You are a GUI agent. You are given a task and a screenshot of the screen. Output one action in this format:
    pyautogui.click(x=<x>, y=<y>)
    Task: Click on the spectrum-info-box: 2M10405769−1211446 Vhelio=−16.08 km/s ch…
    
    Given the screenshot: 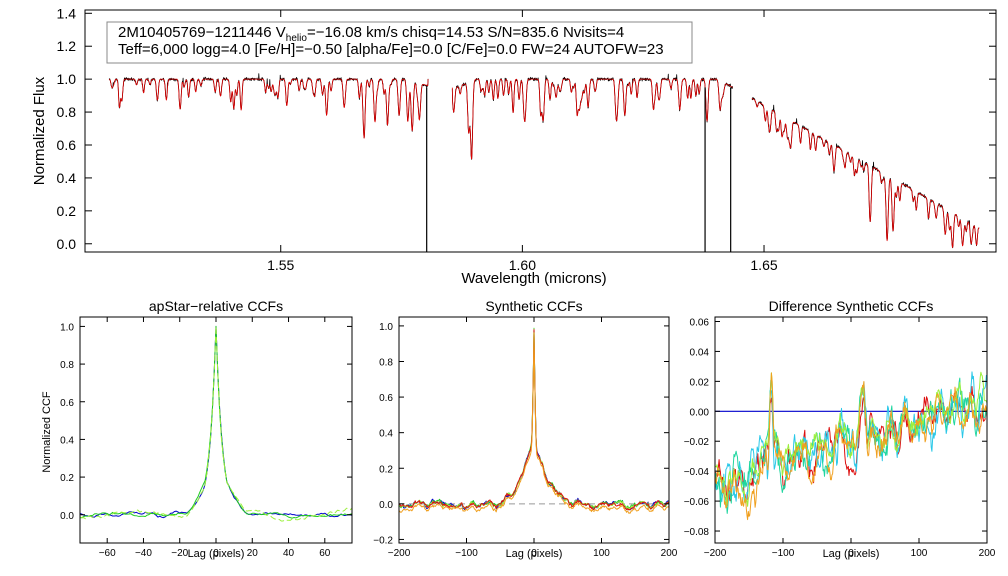 What is the action you would take?
    pyautogui.click(x=399, y=42)
    